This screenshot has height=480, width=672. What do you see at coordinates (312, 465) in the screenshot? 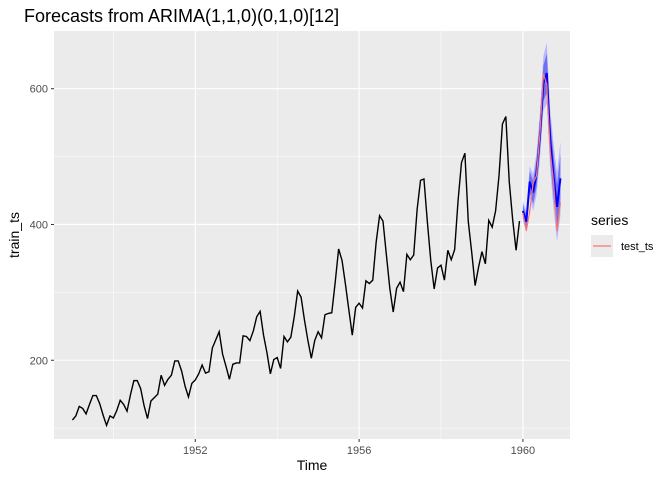
I see `x-axis-title: Time` at bounding box center [312, 465].